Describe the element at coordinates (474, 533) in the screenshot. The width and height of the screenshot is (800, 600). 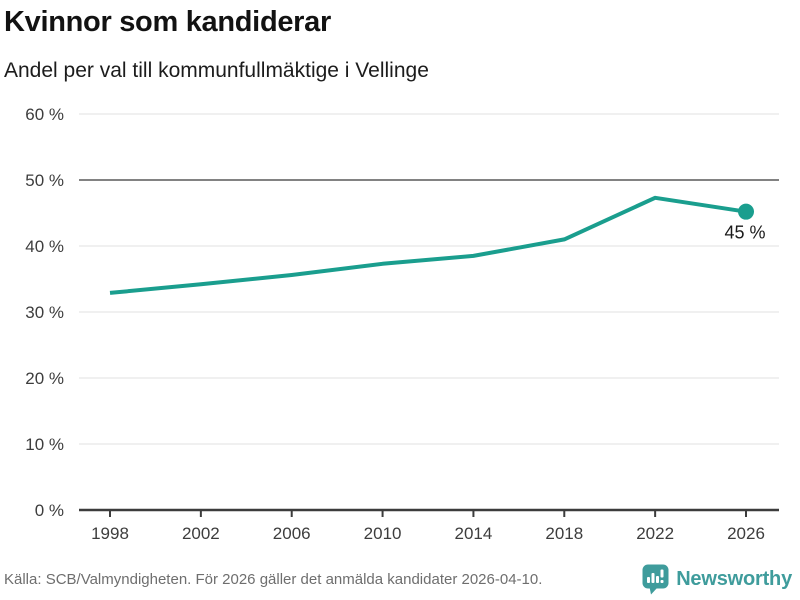
I see `x-tick-label: 2014` at that location.